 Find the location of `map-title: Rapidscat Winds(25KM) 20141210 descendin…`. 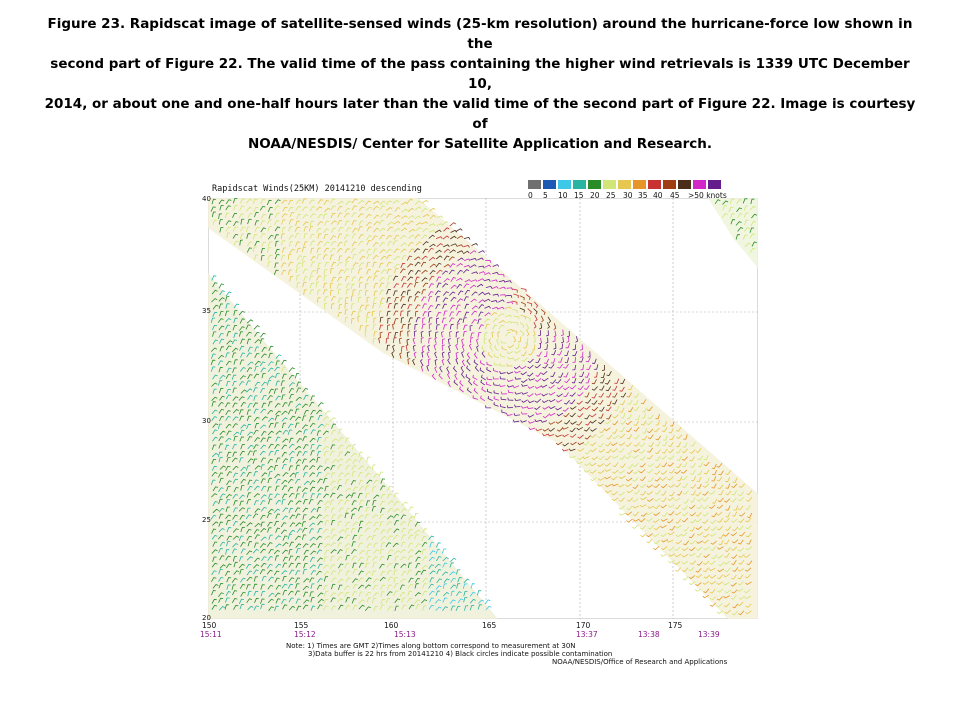

map-title: Rapidscat Winds(25KM) 20141210 descendin… is located at coordinates (317, 189).